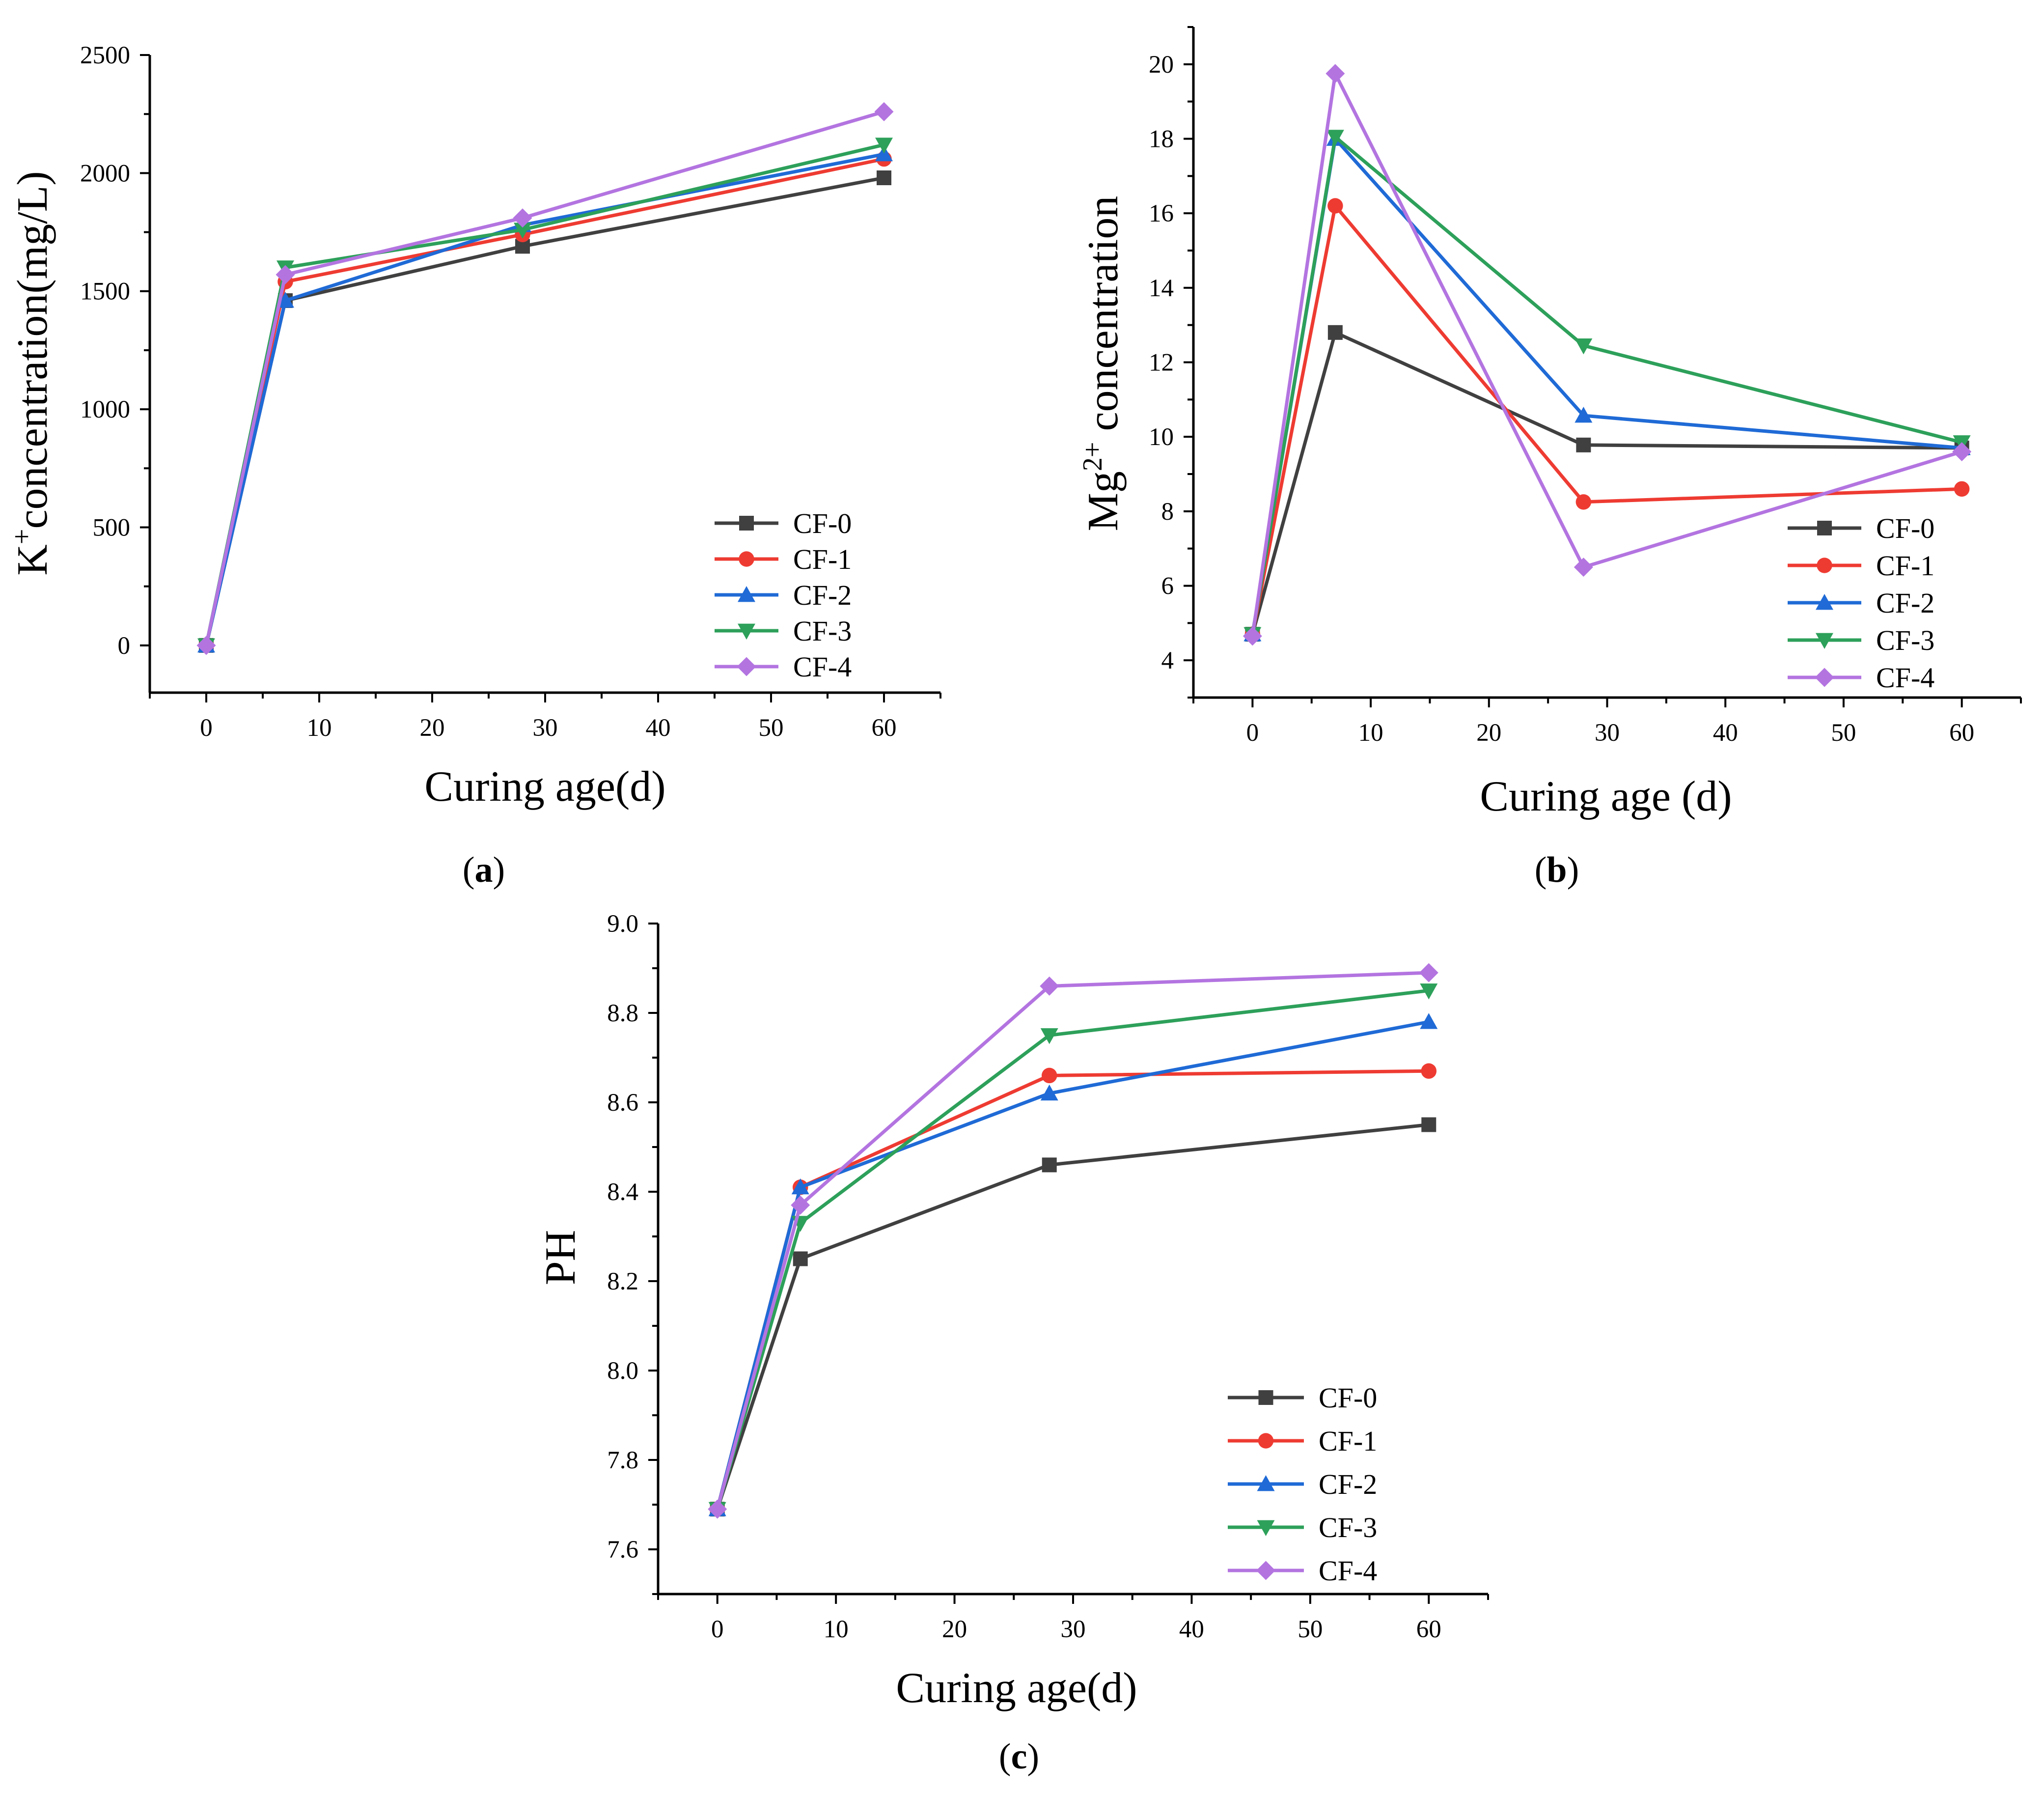  Describe the element at coordinates (622, 1371) in the screenshot. I see `y-tick-label: 8.0` at that location.